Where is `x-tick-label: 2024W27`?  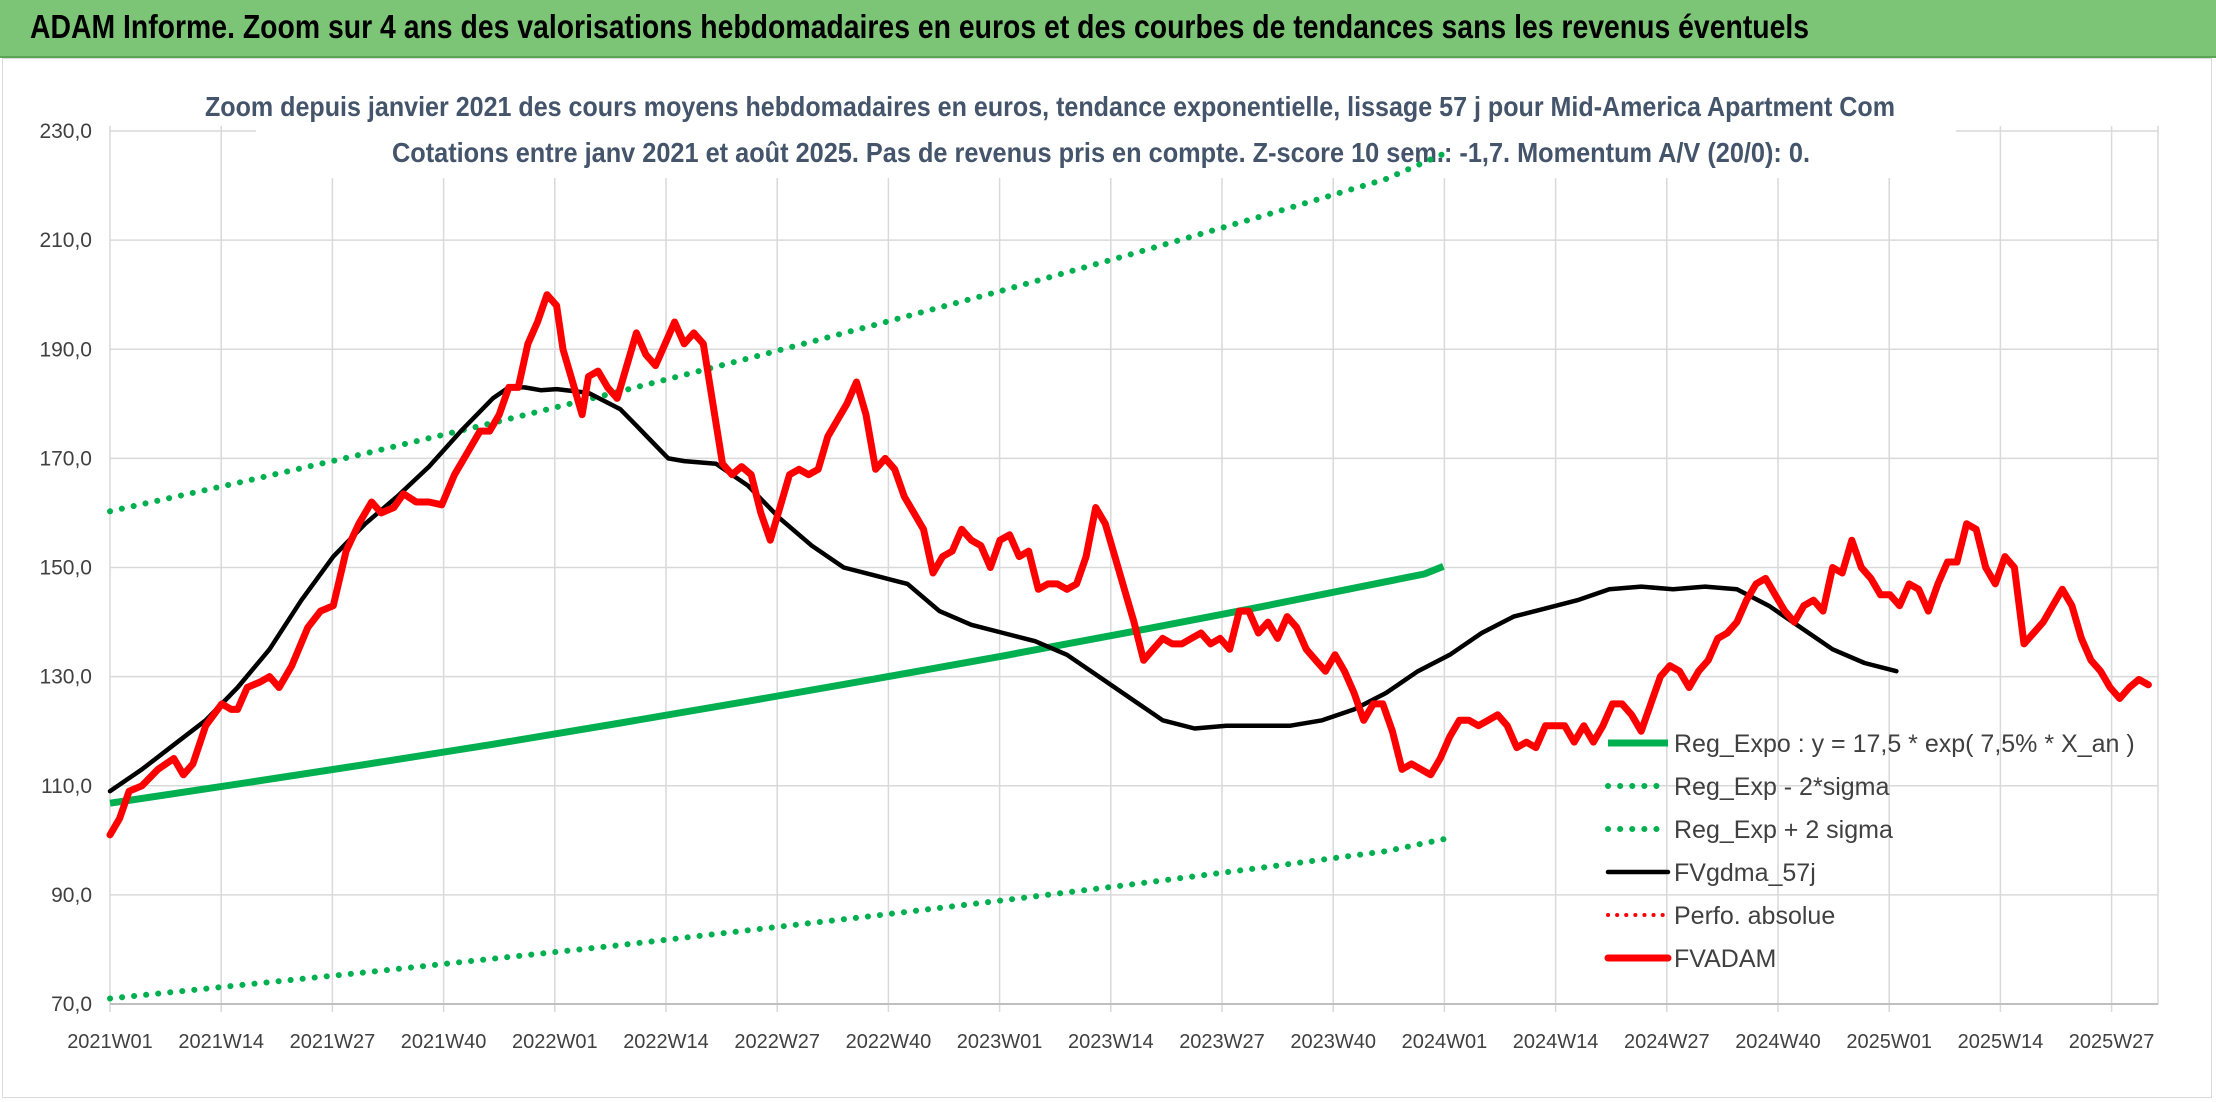
x-tick-label: 2024W27 is located at coordinates (1667, 1042).